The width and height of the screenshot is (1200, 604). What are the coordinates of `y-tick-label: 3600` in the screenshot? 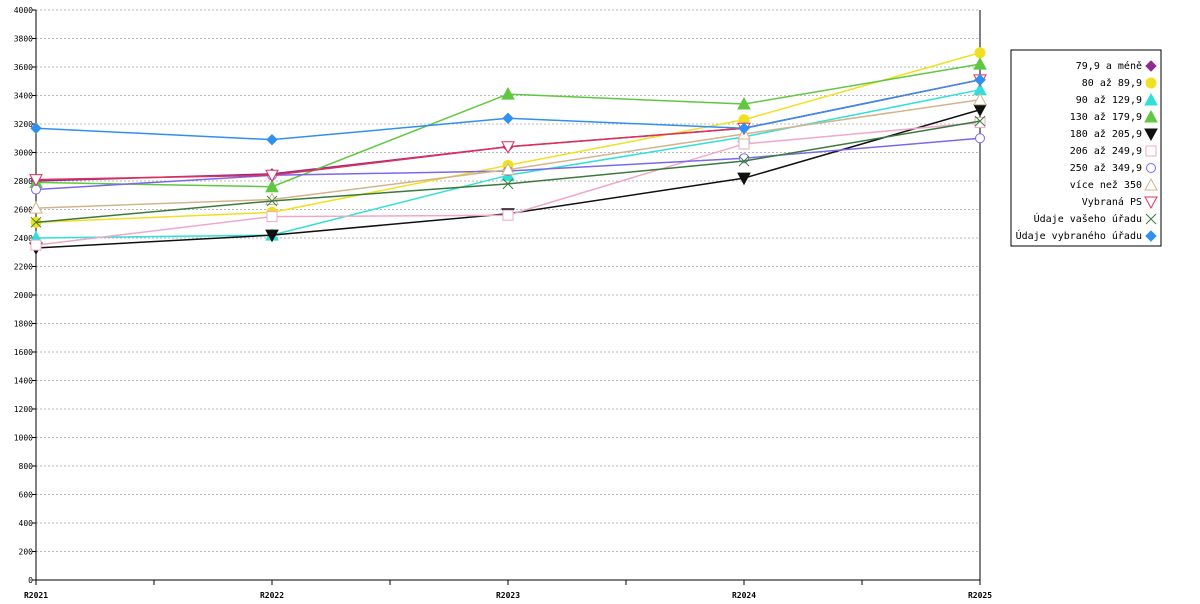 It's located at (23, 67).